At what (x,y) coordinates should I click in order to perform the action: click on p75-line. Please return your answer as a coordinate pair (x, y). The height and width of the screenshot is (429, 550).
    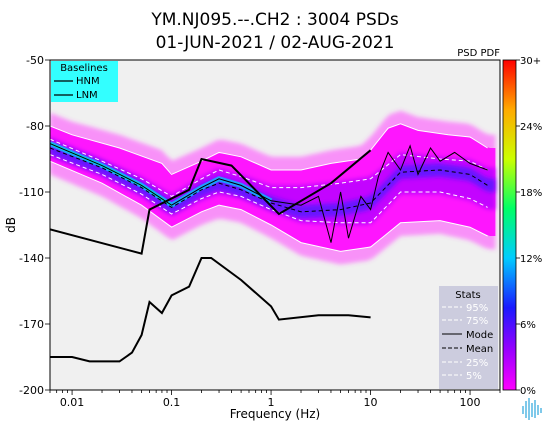
    Looking at the image, I should click on (269, 167).